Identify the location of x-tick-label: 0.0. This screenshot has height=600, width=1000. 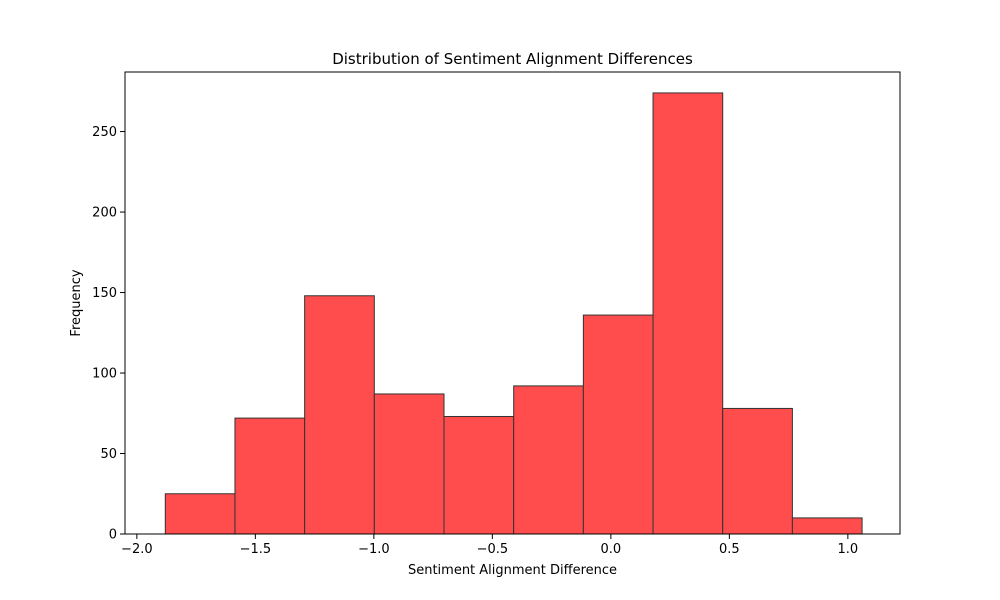
(611, 549).